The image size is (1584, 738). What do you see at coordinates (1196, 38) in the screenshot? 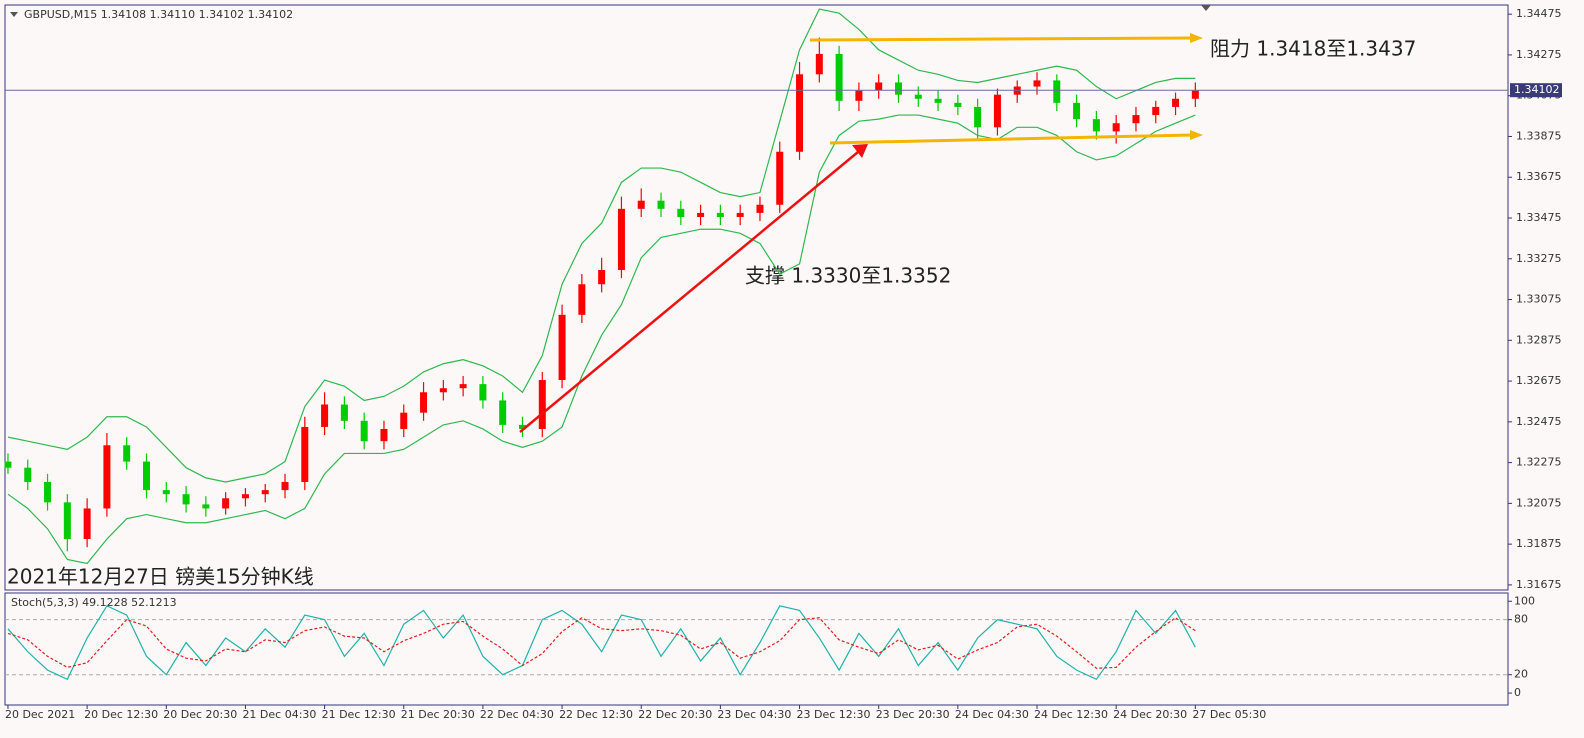
I see `resistance-arrowhead` at bounding box center [1196, 38].